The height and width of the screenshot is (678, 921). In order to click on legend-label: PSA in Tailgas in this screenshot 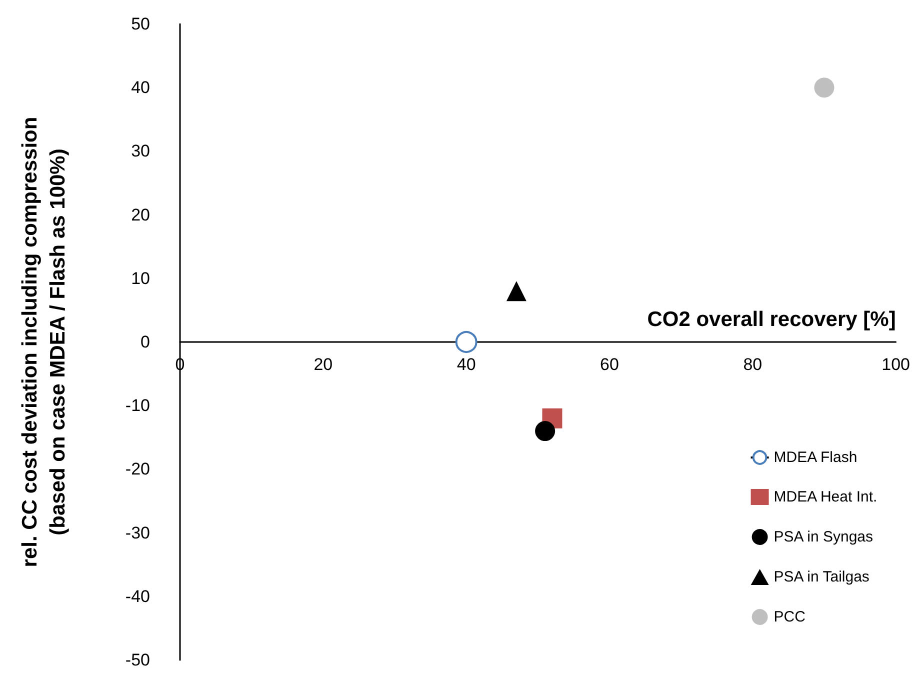, I will do `click(822, 577)`.